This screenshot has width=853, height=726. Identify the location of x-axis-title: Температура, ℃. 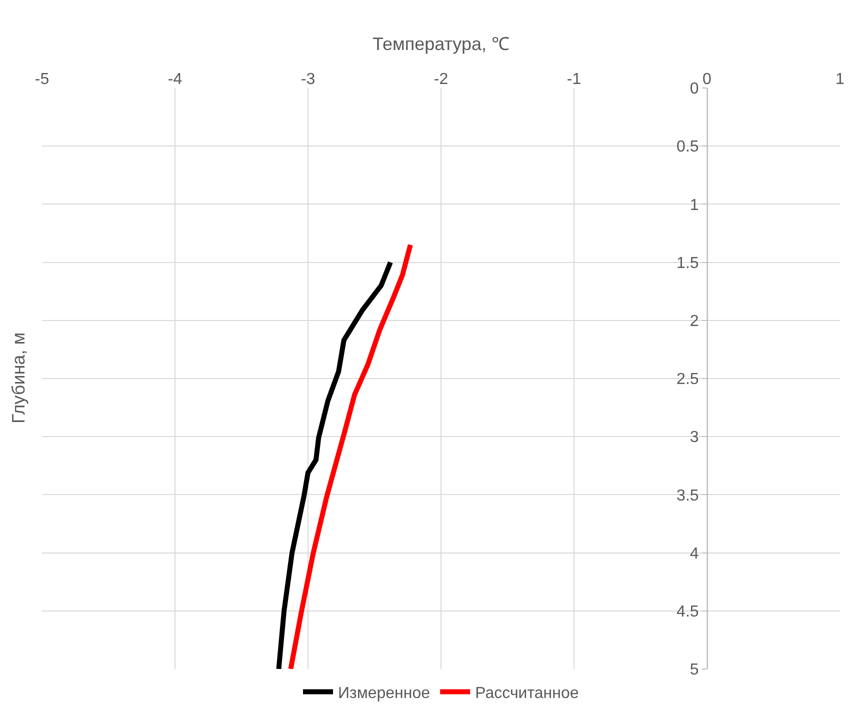
(441, 44).